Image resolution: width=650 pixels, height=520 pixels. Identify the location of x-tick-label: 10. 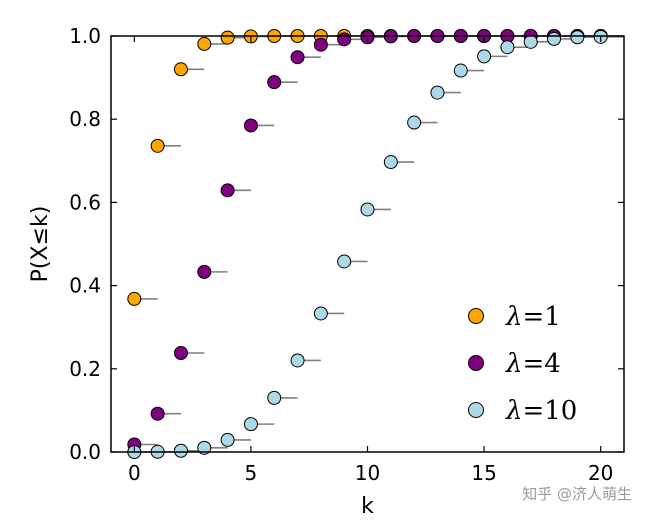
(367, 473).